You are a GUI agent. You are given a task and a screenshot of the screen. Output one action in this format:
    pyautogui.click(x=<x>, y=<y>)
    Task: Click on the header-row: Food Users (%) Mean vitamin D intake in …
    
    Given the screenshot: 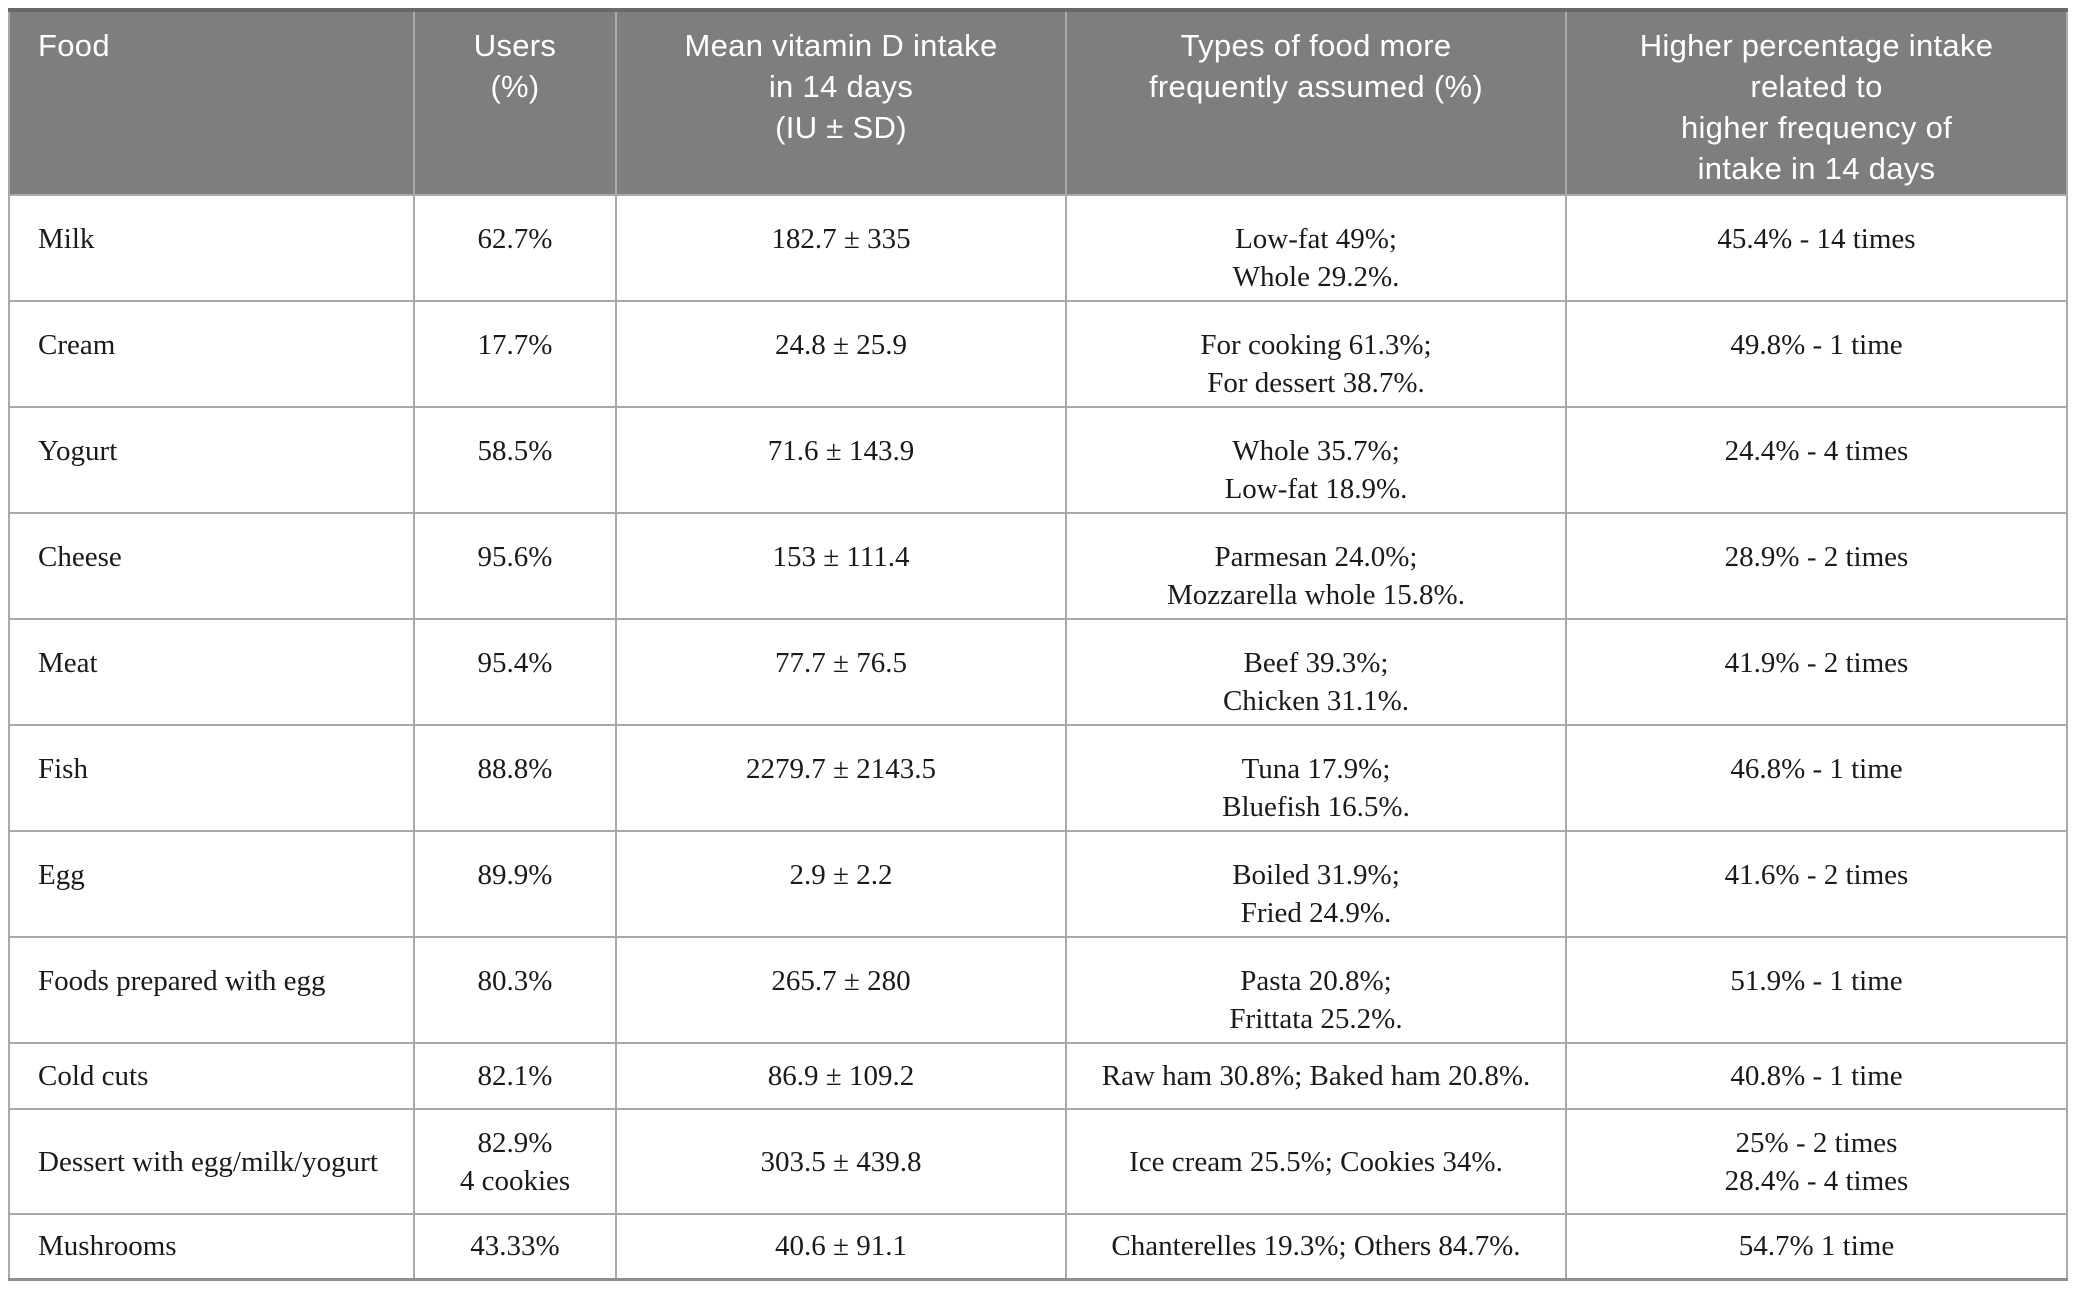 What is the action you would take?
    pyautogui.click(x=1038, y=102)
    